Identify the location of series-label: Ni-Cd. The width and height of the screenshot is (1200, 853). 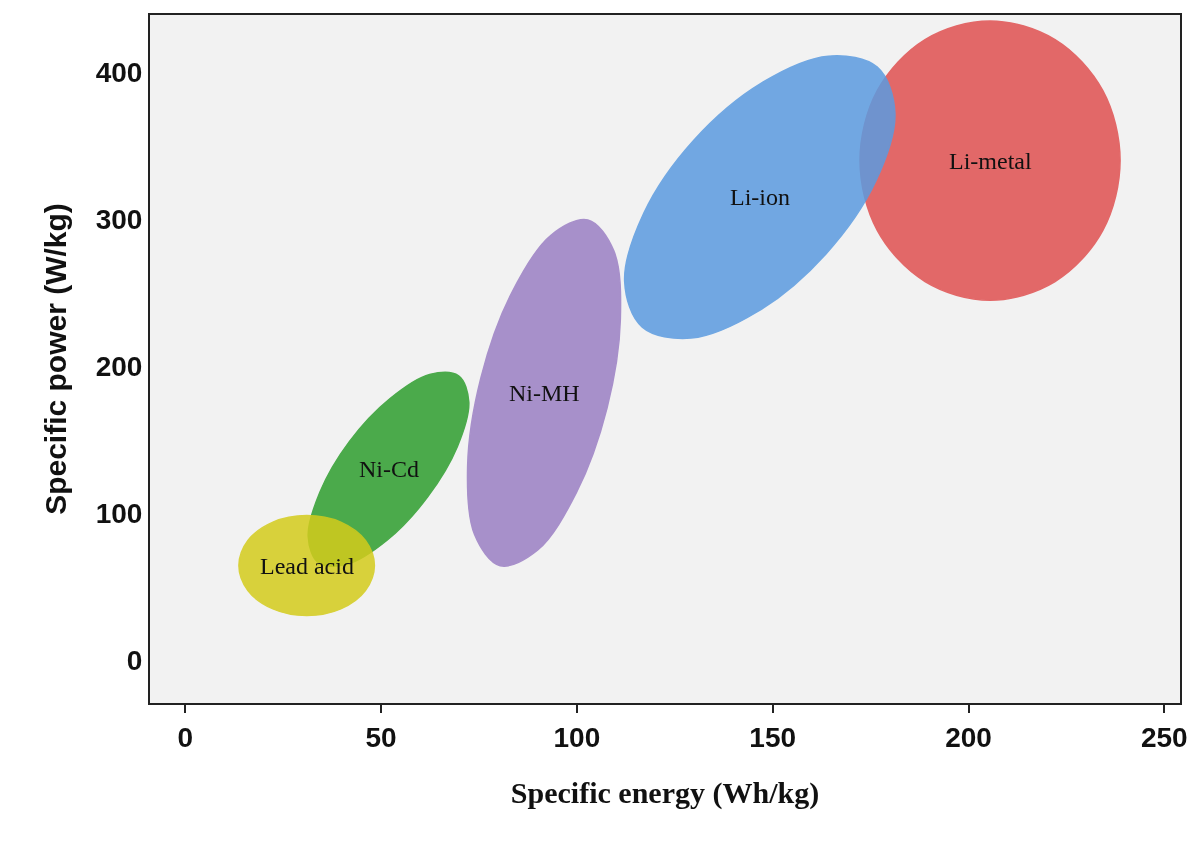
(389, 469).